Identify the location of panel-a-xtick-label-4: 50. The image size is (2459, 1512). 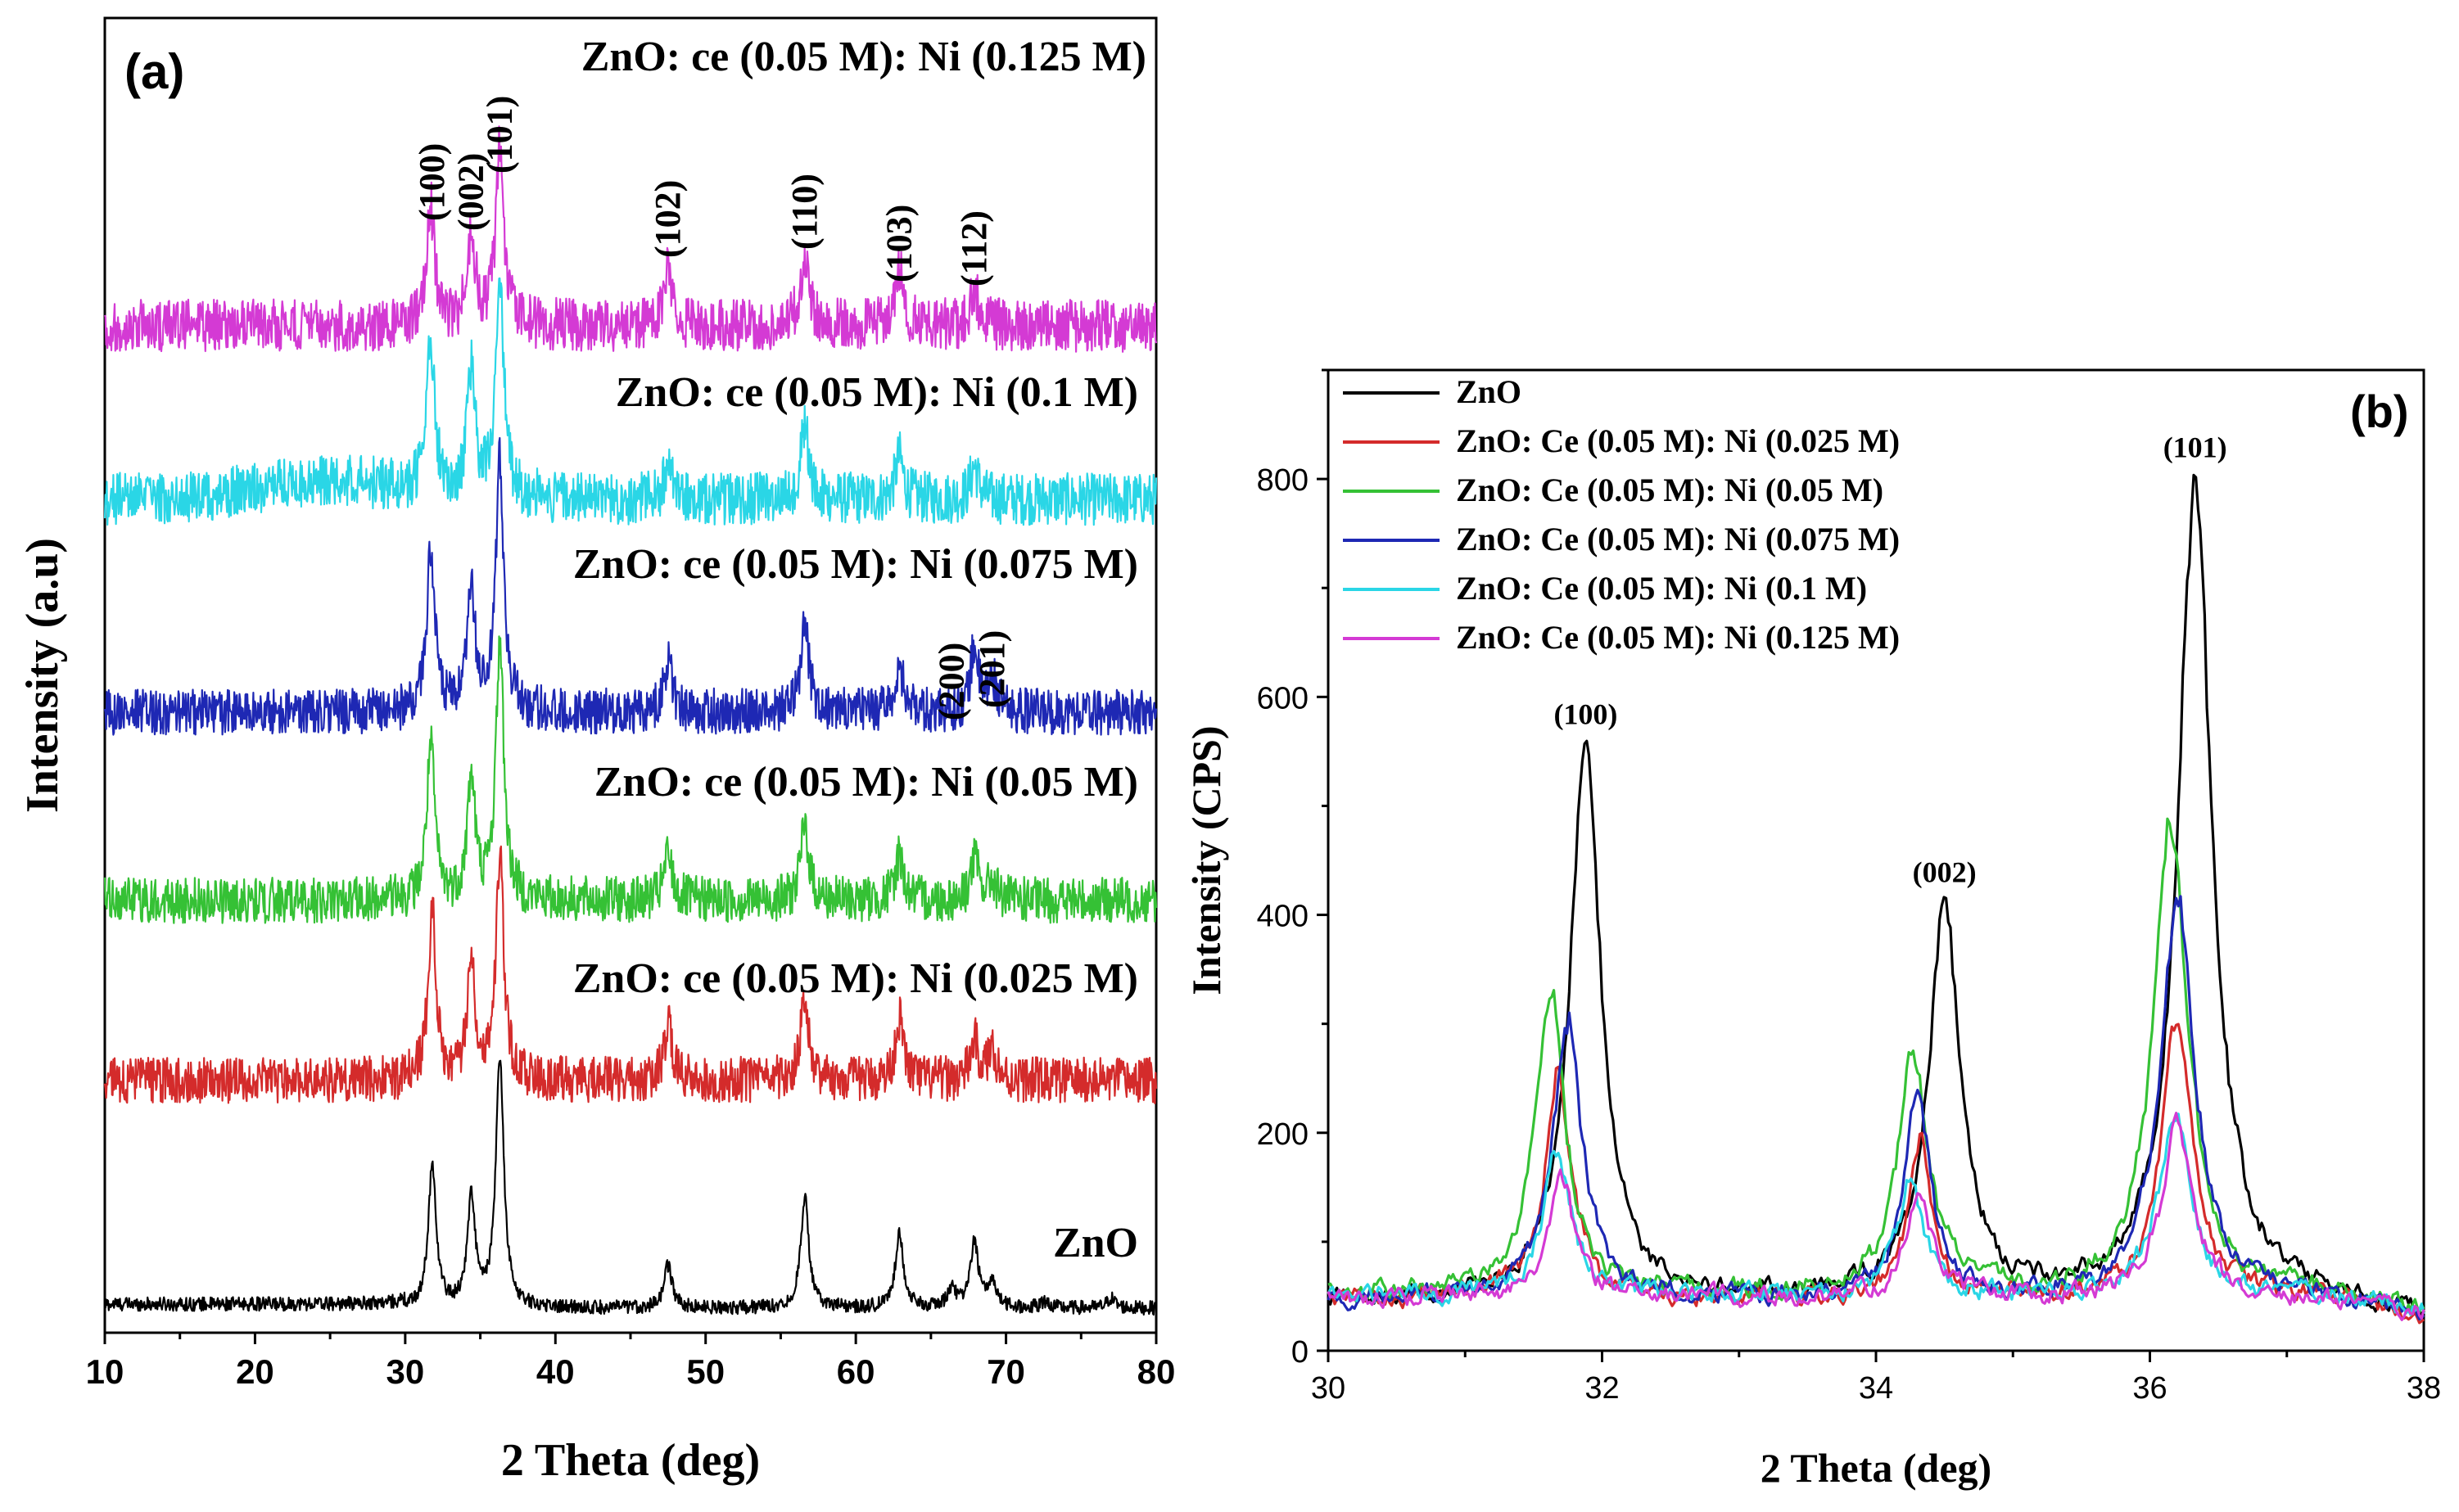
(705, 1371).